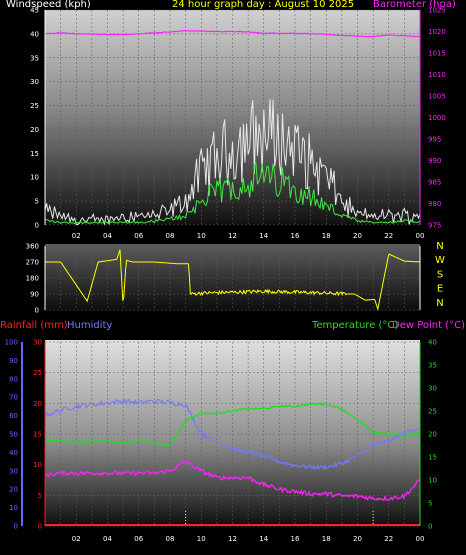  I want to click on y2-tick-label: 1020, so click(437, 32).